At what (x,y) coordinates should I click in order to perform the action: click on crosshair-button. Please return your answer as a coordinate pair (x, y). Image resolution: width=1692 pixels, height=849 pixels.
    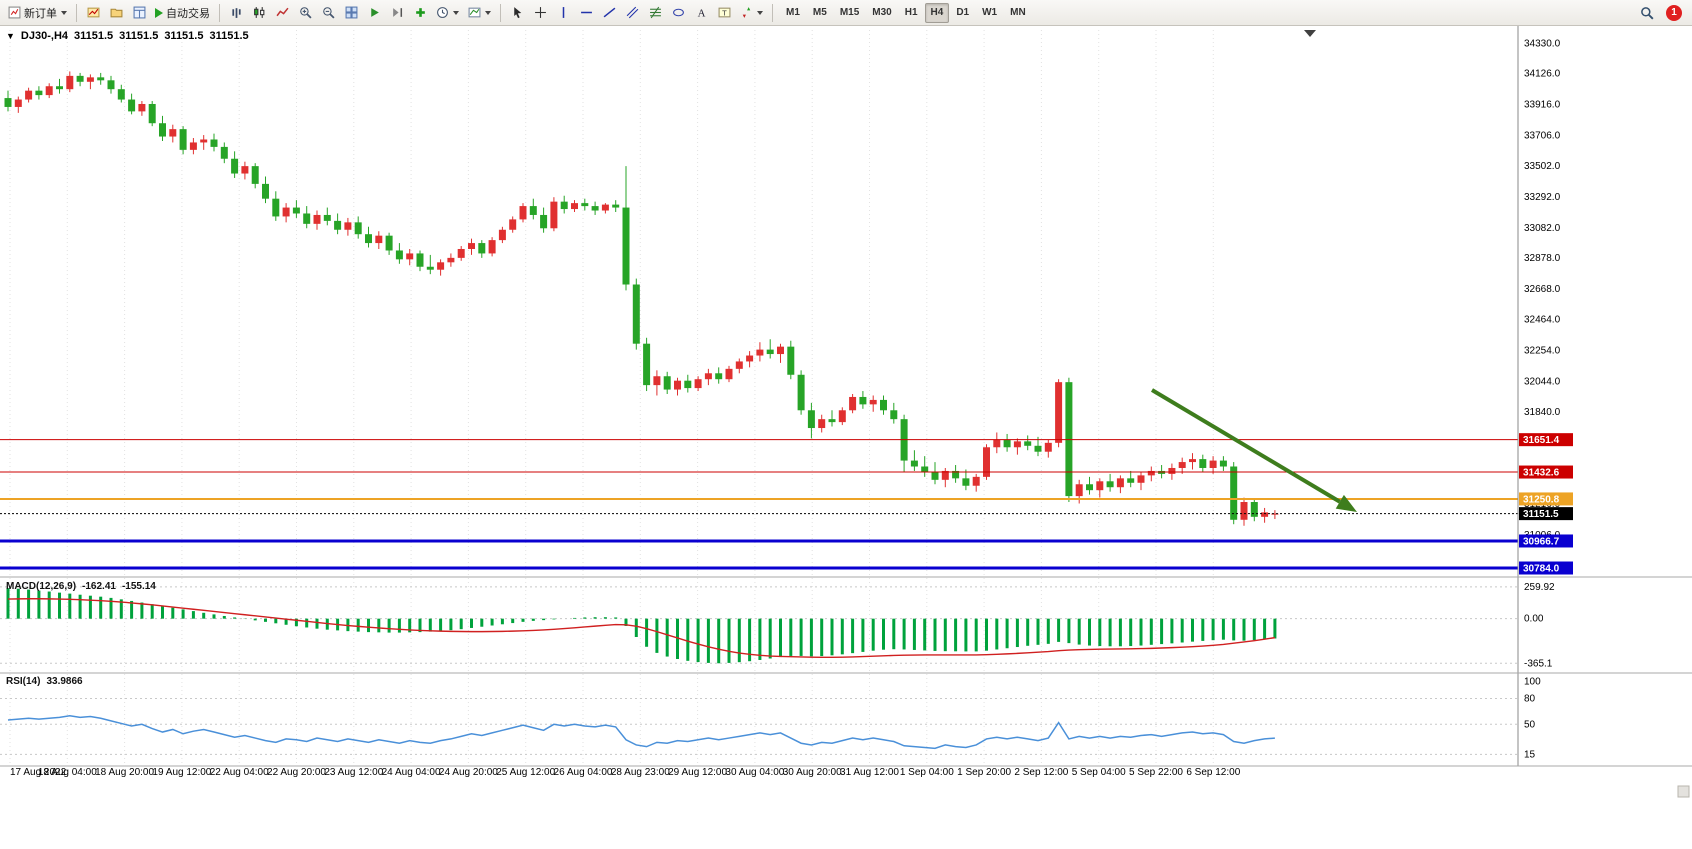
    Looking at the image, I should click on (540, 13).